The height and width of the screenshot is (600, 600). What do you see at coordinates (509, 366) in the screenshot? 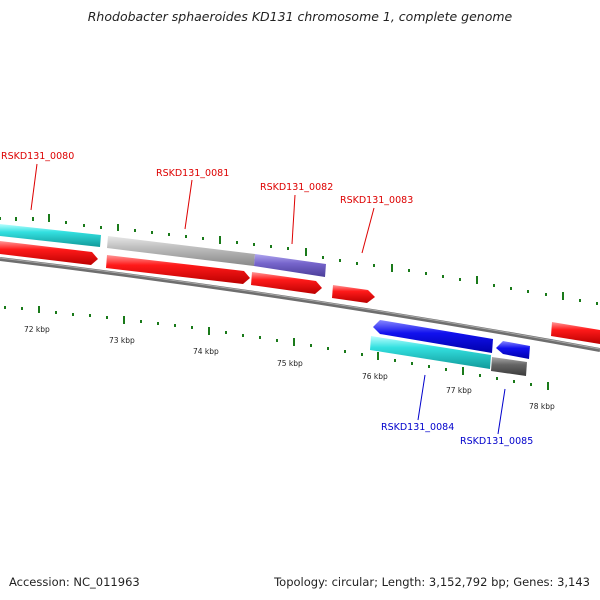
I see `gene-feature-0085-lower` at bounding box center [509, 366].